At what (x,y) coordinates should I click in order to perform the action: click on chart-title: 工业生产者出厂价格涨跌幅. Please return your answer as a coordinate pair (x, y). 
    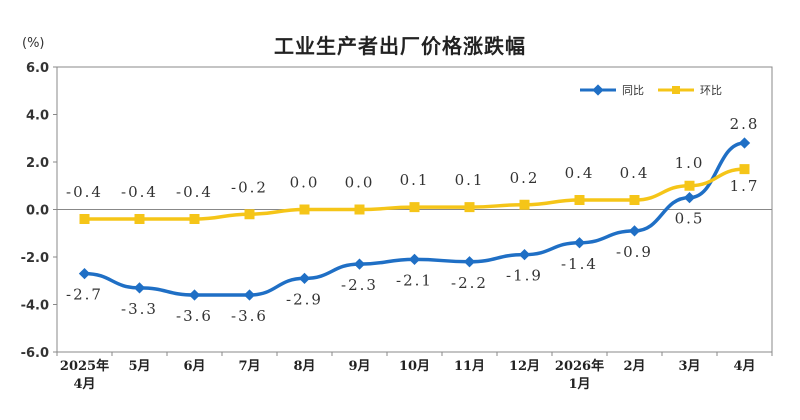
    Looking at the image, I should click on (400, 46).